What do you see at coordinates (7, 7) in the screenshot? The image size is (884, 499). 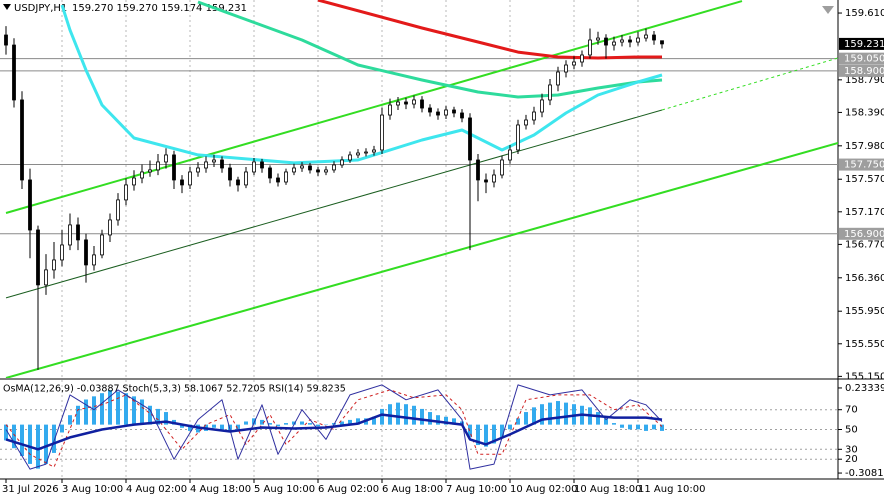 I see `menu-arrow` at bounding box center [7, 7].